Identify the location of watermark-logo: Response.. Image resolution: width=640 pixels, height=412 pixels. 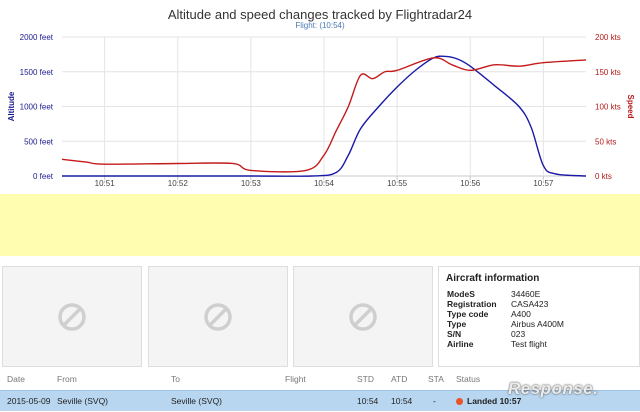
(572, 393).